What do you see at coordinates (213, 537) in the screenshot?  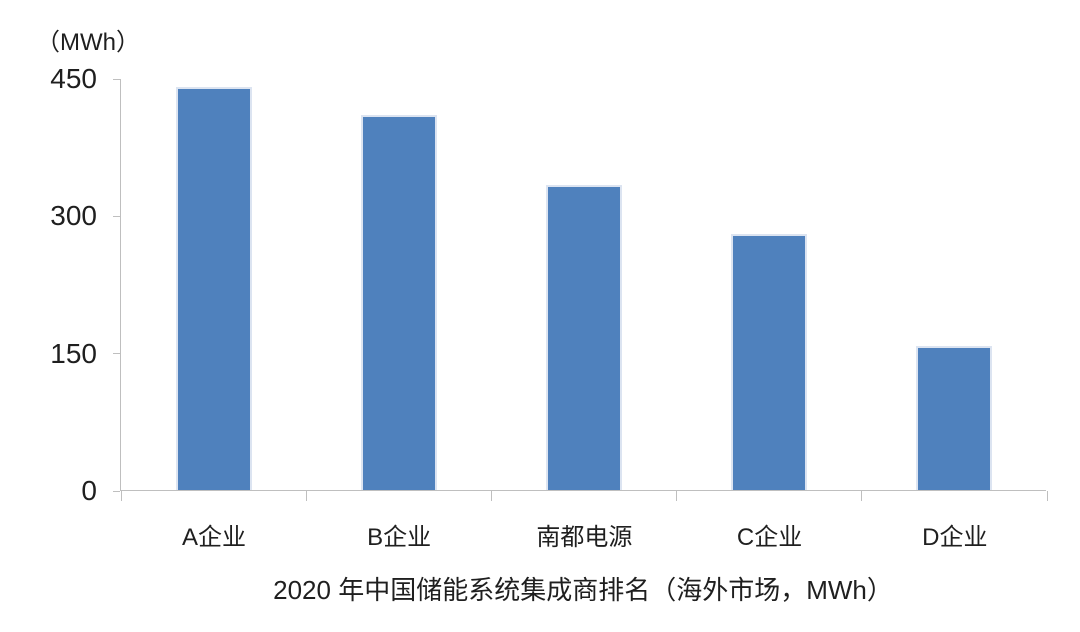 I see `x-axis-category-label: A企业` at bounding box center [213, 537].